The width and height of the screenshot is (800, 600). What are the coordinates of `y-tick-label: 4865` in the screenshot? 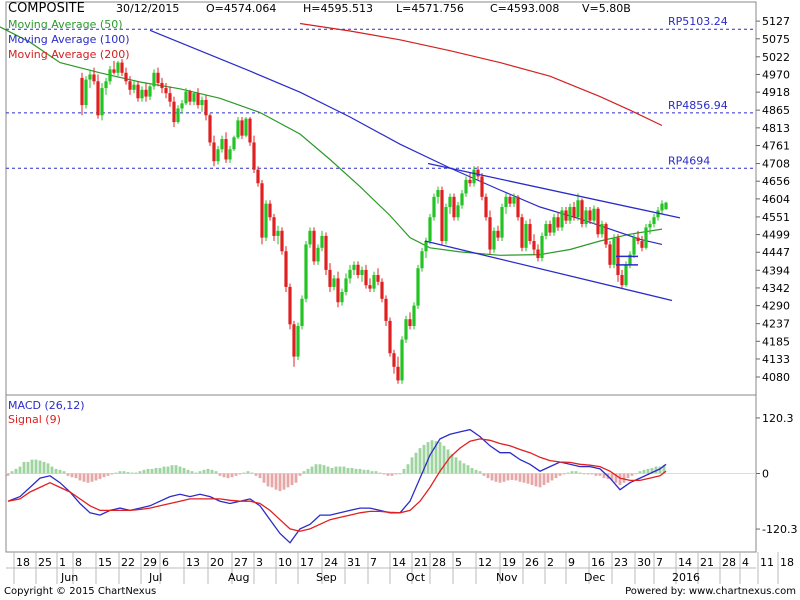 It's located at (776, 110).